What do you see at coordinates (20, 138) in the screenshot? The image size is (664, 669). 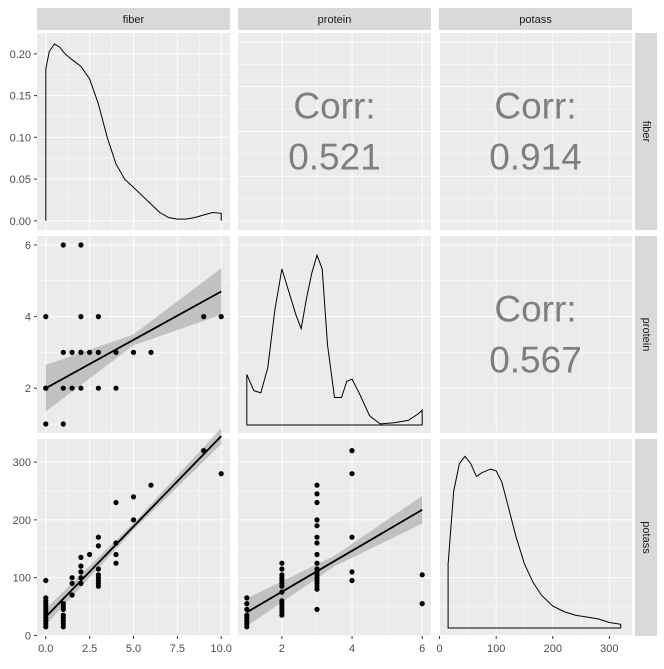 I see `tick-label-y: 0.10` at bounding box center [20, 138].